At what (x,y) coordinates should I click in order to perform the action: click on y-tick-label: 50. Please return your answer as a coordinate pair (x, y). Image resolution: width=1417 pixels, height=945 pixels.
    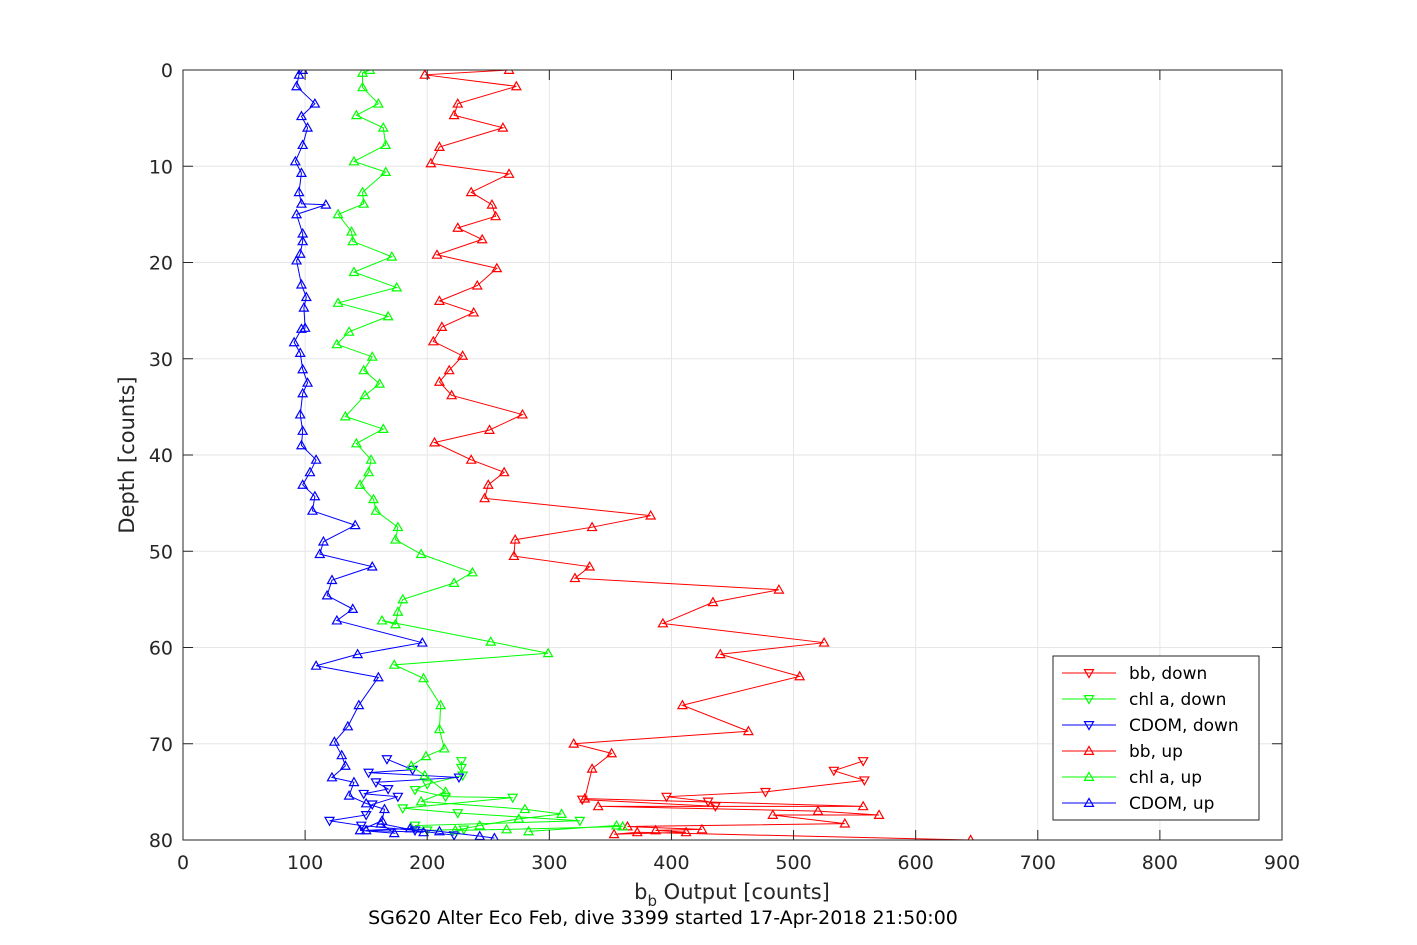
    Looking at the image, I should click on (161, 552).